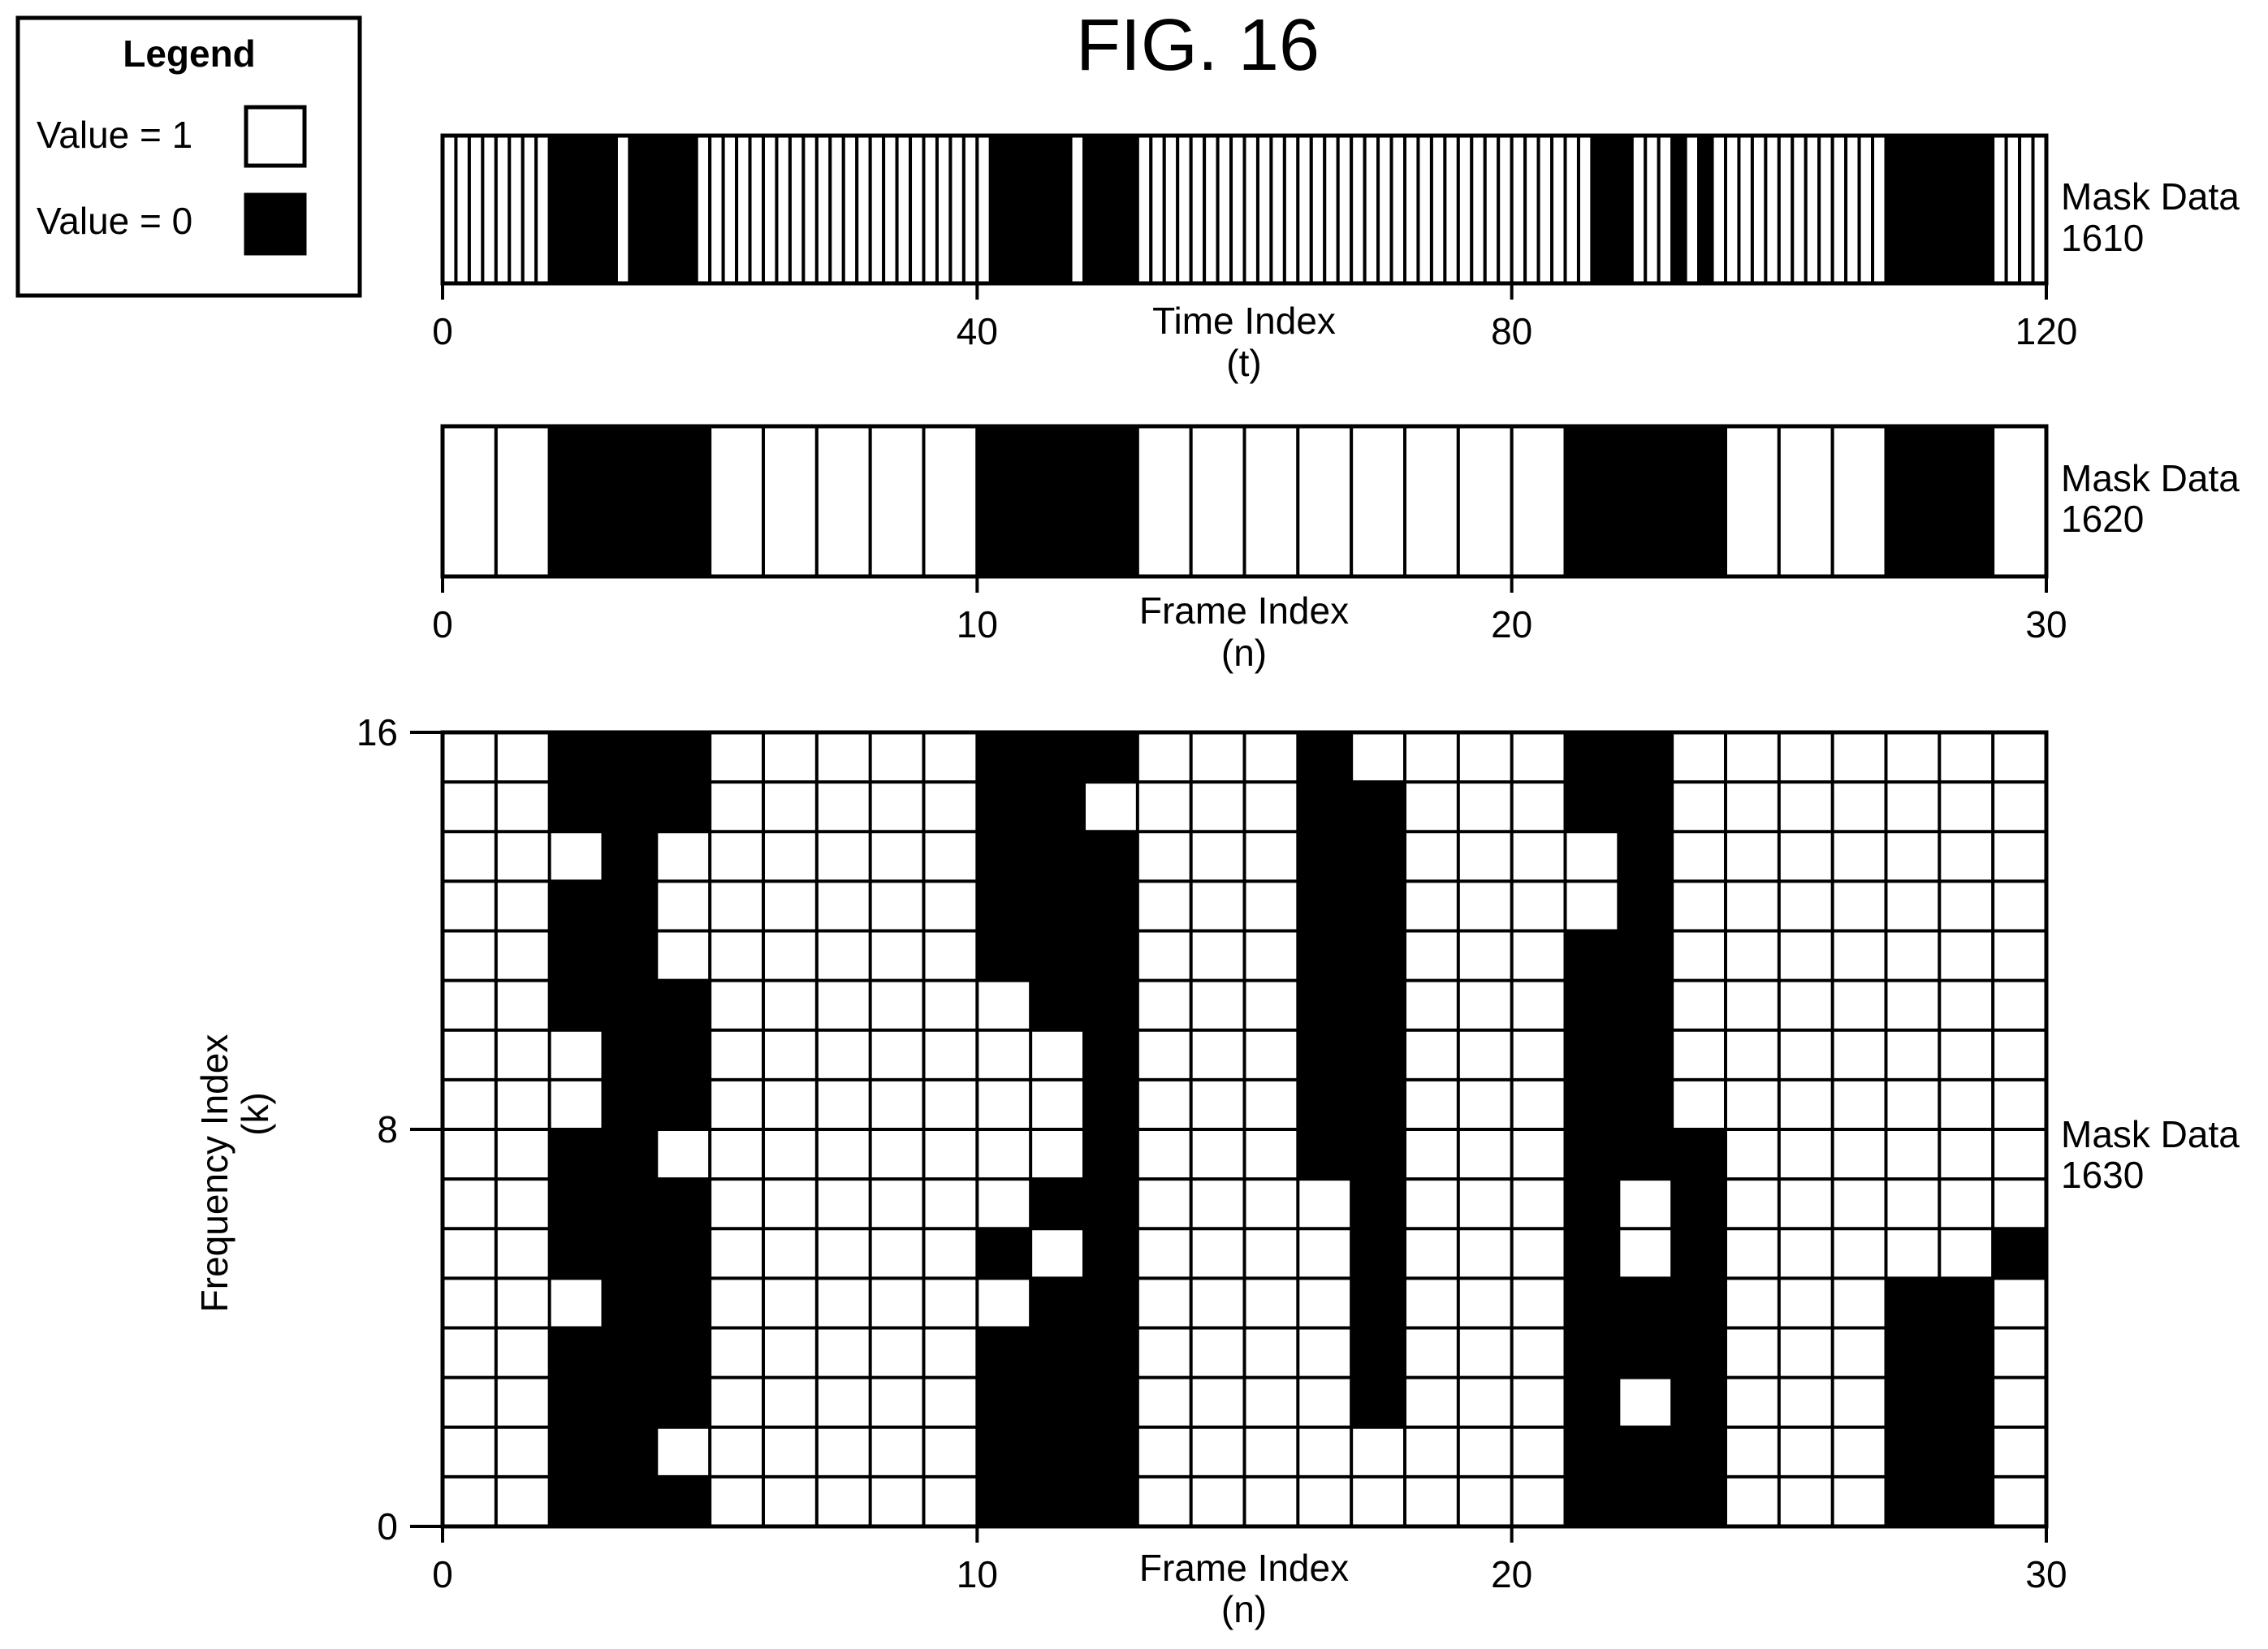 The width and height of the screenshot is (2268, 1649). Describe the element at coordinates (2150, 196) in the screenshot. I see `mask-1610-label: Mask Data` at that location.